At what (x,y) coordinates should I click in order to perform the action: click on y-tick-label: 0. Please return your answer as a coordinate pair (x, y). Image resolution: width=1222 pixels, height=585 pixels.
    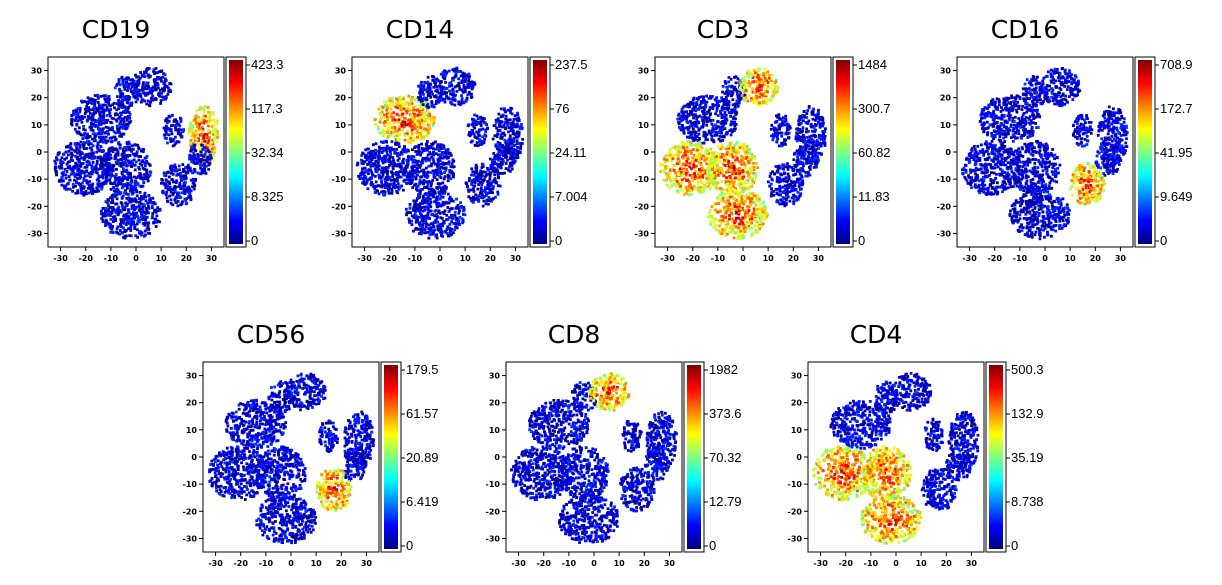
    Looking at the image, I should click on (39, 152).